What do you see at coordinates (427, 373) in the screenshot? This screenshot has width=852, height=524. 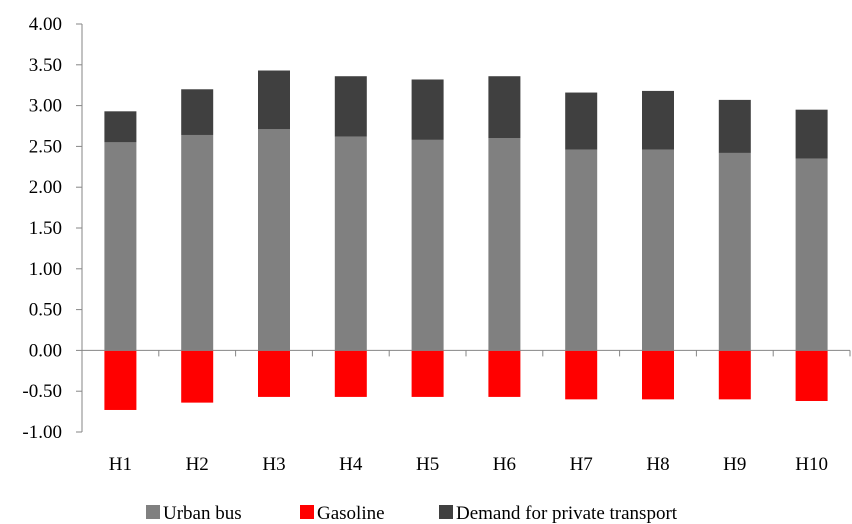 I see `bar-gasoline-h5` at bounding box center [427, 373].